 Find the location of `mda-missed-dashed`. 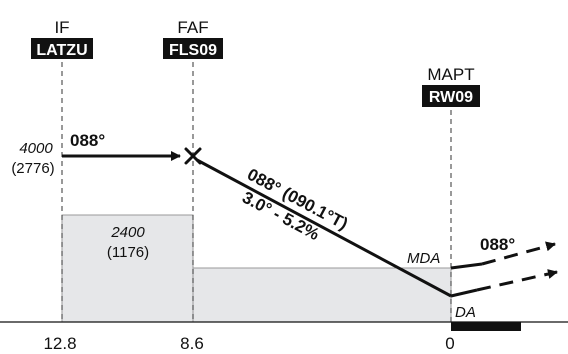

mda-missed-dashed is located at coordinates (518, 253).